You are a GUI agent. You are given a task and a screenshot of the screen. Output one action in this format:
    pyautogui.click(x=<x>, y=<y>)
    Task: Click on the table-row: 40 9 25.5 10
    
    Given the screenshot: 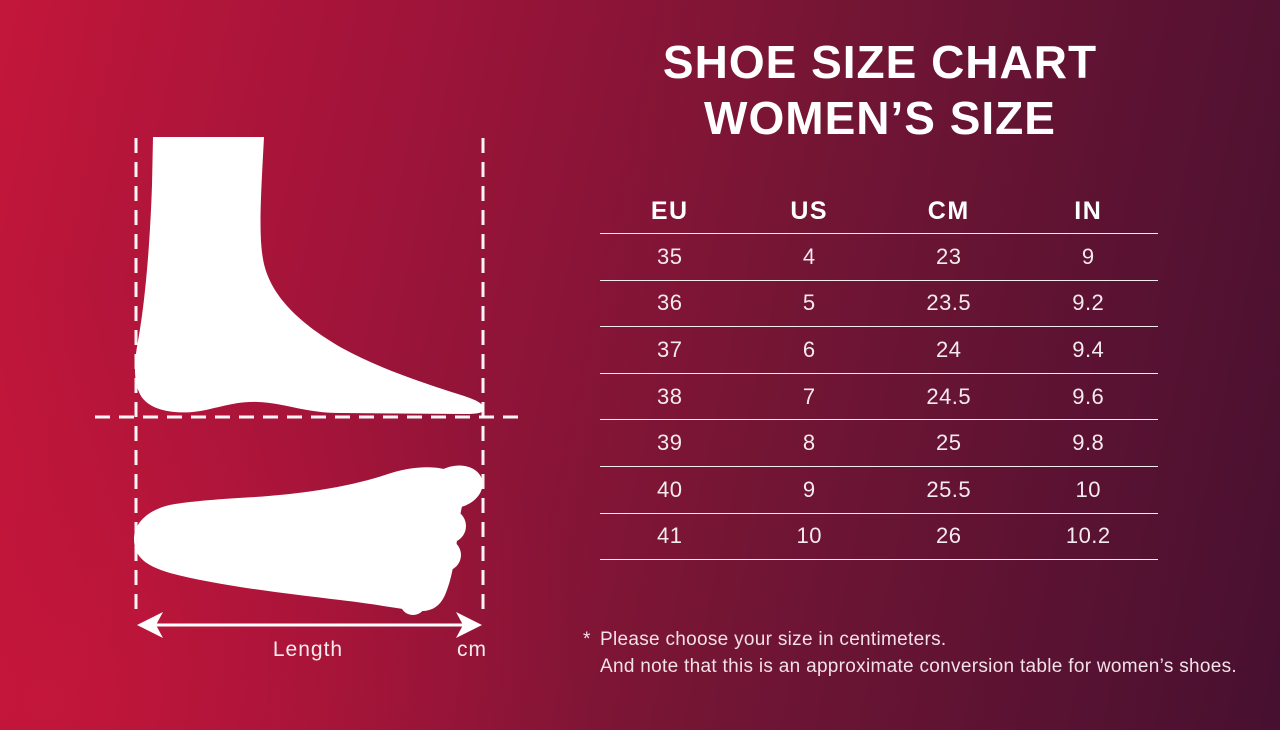 What is the action you would take?
    pyautogui.click(x=879, y=490)
    